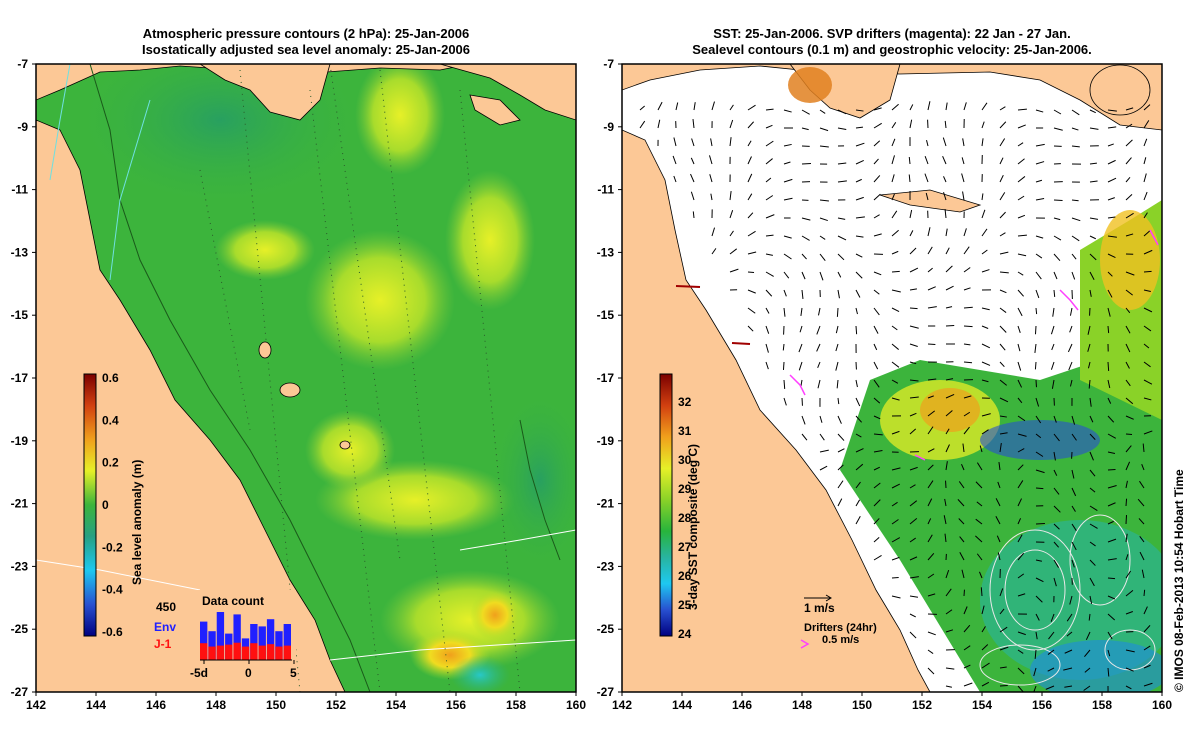 The height and width of the screenshot is (750, 1200). Describe the element at coordinates (862, 705) in the screenshot. I see `x-tick-label: 150` at that location.